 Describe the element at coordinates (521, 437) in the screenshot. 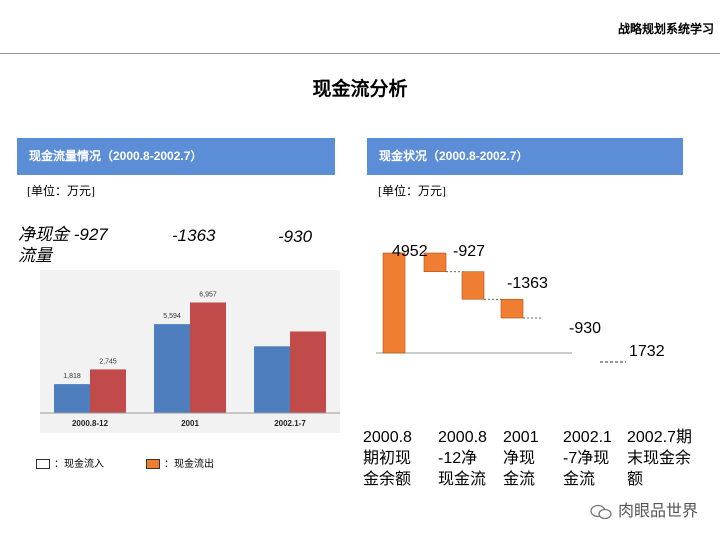

I see `waterfall-category-label: 2001` at that location.